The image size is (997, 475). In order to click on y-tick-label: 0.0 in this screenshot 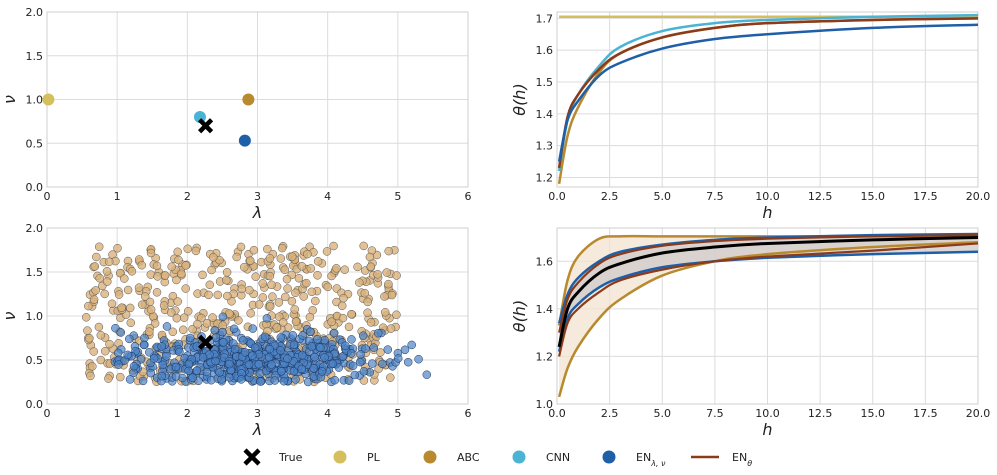, I will do `click(35, 404)`.